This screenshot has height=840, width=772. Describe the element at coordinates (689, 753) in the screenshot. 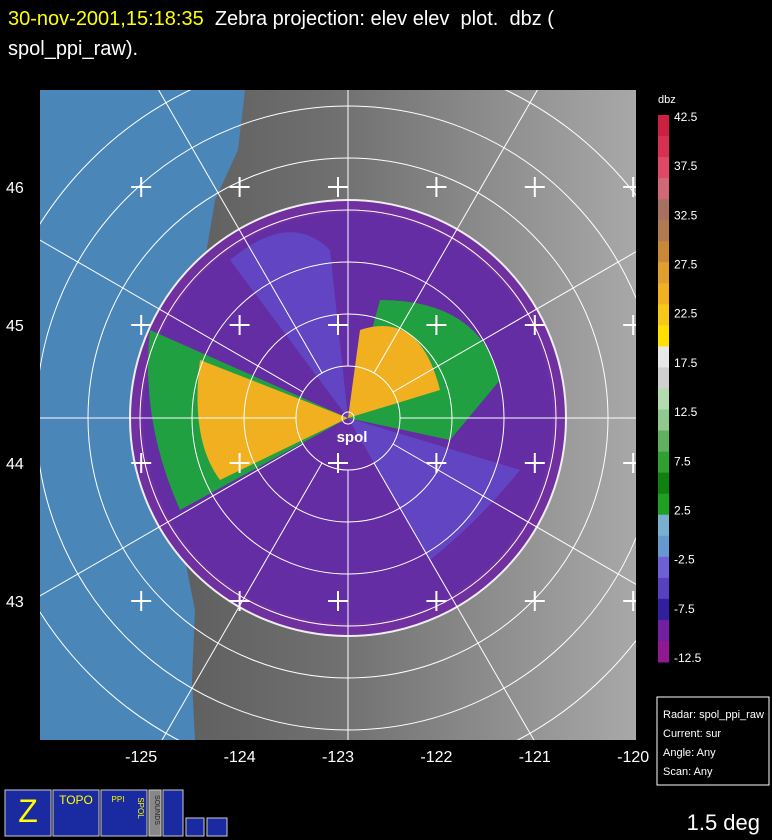

I see `info-line: Angle: Any` at that location.